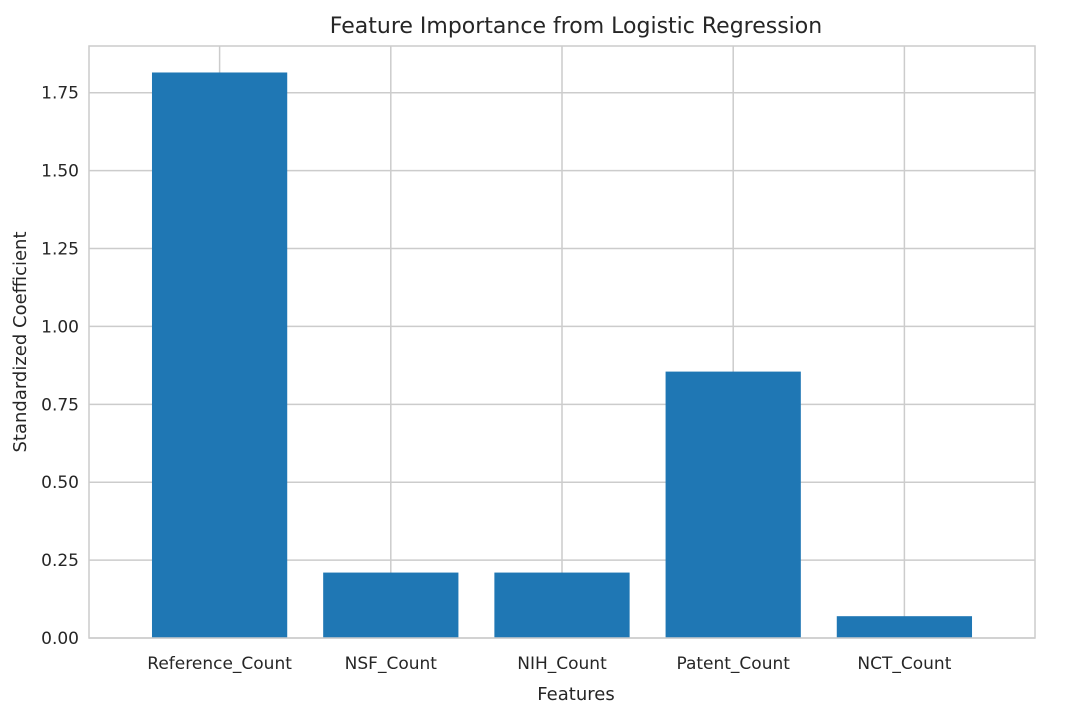 This screenshot has width=1076, height=720. Describe the element at coordinates (60, 405) in the screenshot. I see `y-tick-label: 0.75` at that location.